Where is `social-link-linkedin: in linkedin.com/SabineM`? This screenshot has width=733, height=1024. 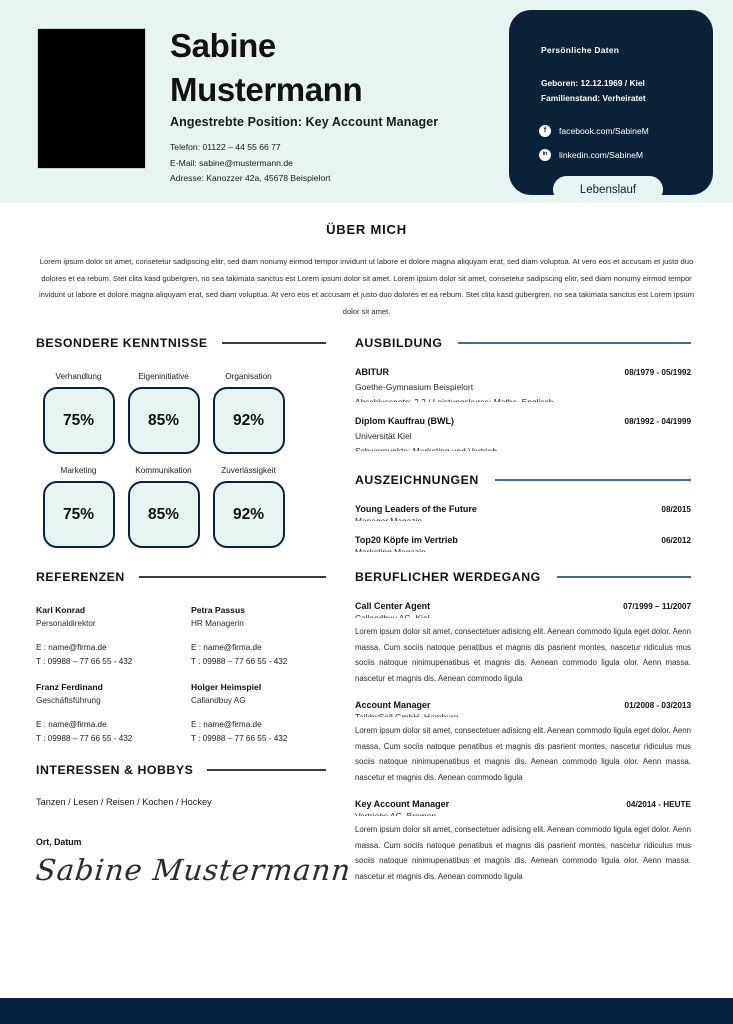
social-link-linkedin: in linkedin.com/SabineM is located at coordinates (594, 154).